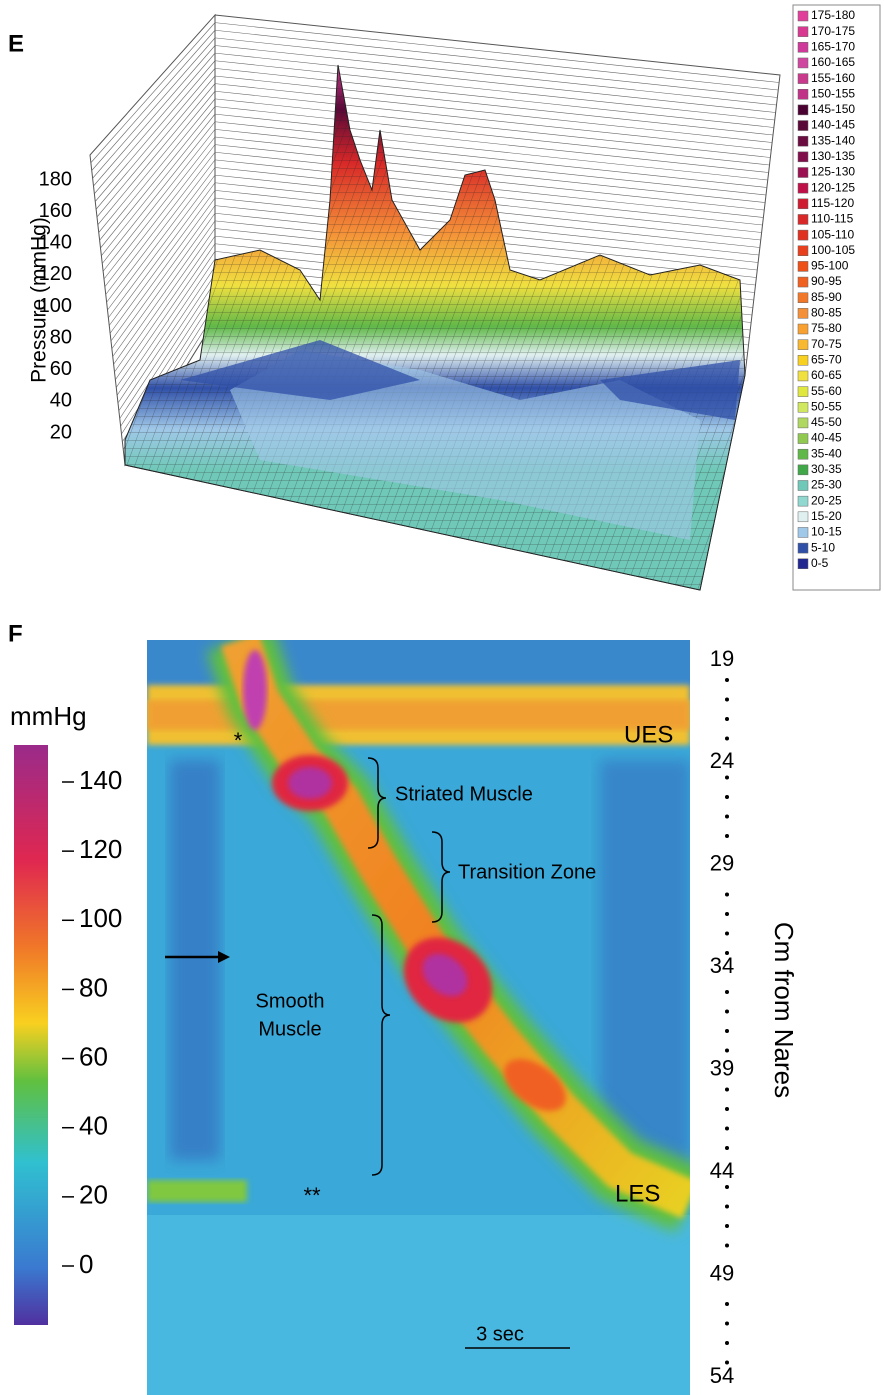  Describe the element at coordinates (722, 965) in the screenshot. I see `right-tick-label: 34` at that location.